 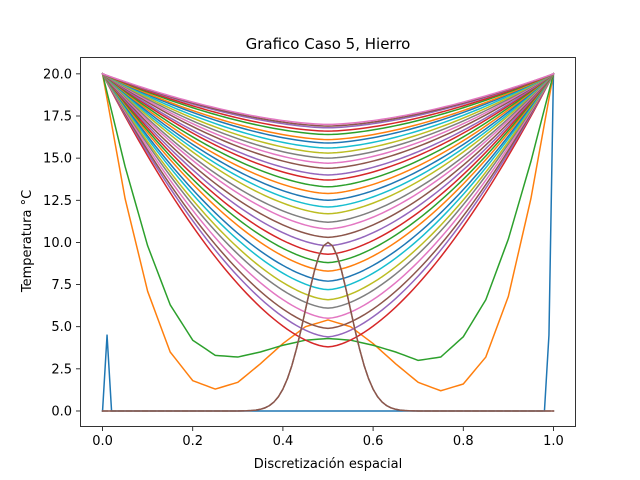 What do you see at coordinates (57, 74) in the screenshot?
I see `y-tick-label: 20.0` at bounding box center [57, 74].